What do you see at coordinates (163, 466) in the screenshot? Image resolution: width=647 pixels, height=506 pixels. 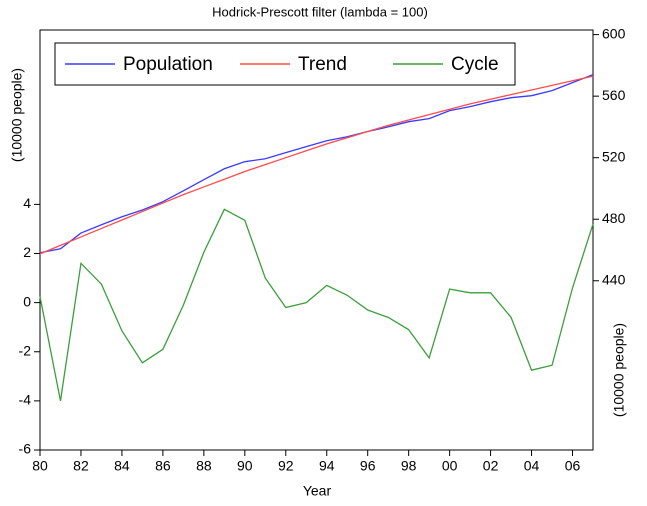 I see `x-tick-label: 86` at bounding box center [163, 466].